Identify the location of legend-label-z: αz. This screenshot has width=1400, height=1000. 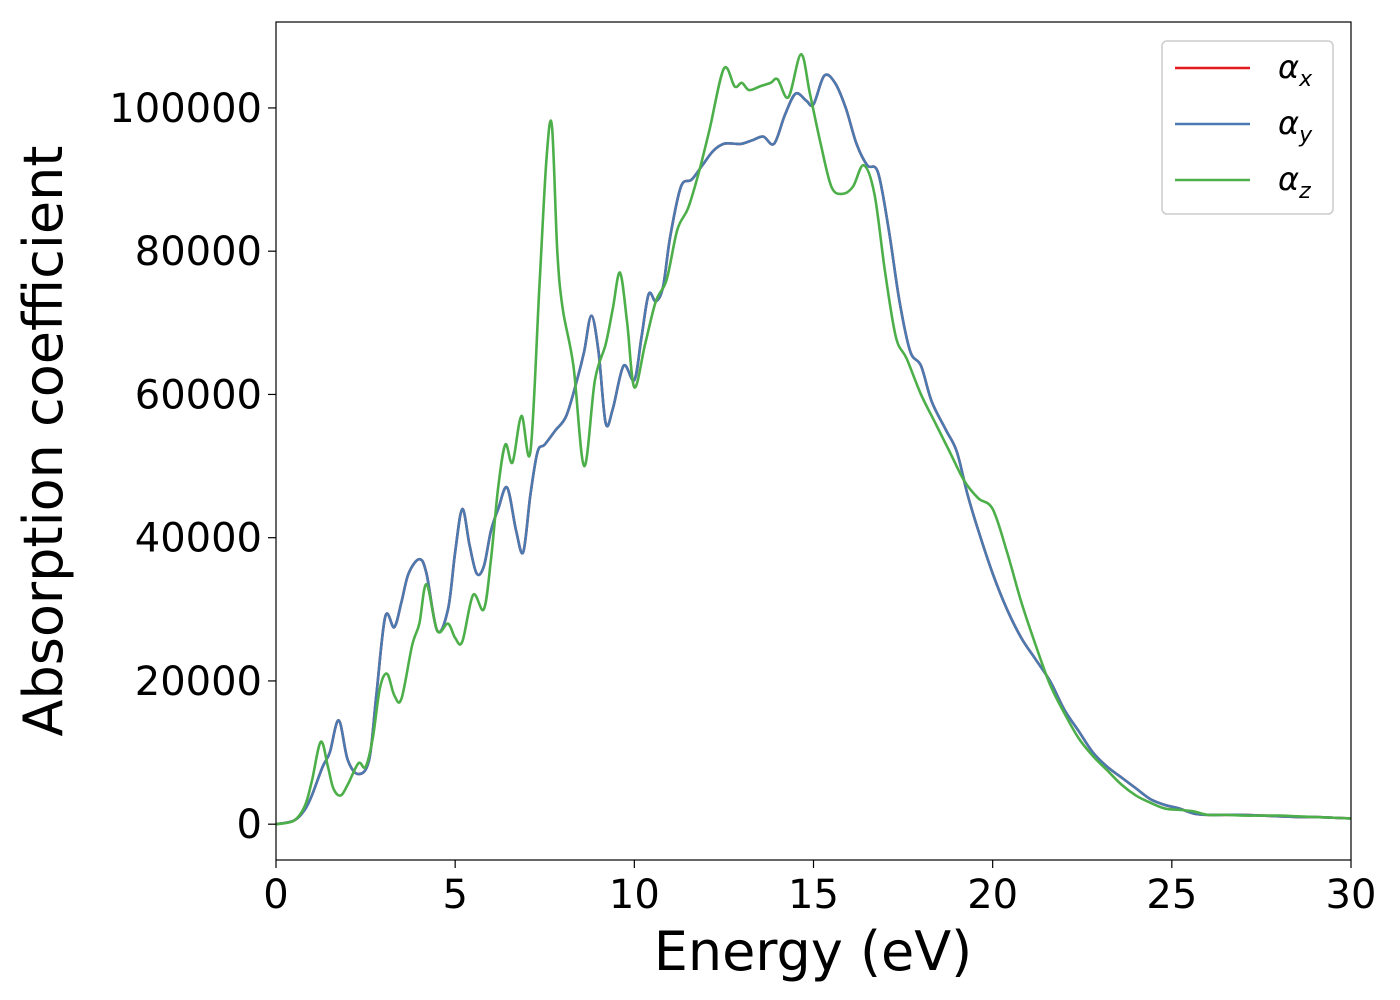
(1294, 182).